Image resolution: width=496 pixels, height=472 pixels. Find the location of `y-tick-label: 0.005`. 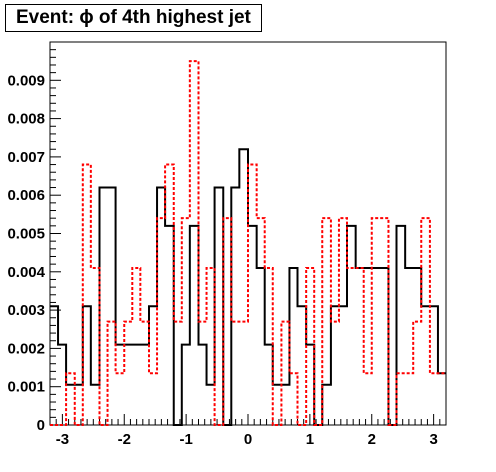

y-tick-label: 0.005 is located at coordinates (26, 234).